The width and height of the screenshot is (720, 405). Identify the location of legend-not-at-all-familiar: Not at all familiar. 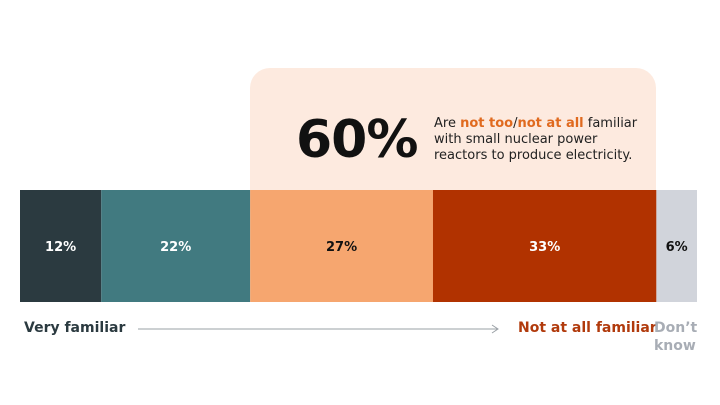
(587, 328).